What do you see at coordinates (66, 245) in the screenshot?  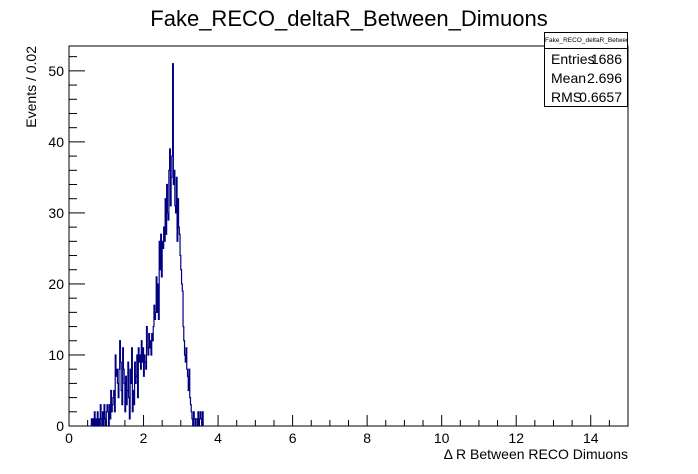 I see `y-axis: 0 10 20 30 40 50` at bounding box center [66, 245].